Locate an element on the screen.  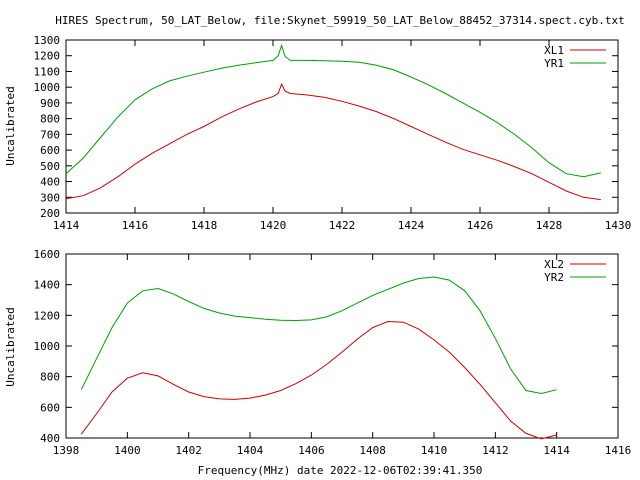
x-tick-label: 1400 is located at coordinates (127, 450).